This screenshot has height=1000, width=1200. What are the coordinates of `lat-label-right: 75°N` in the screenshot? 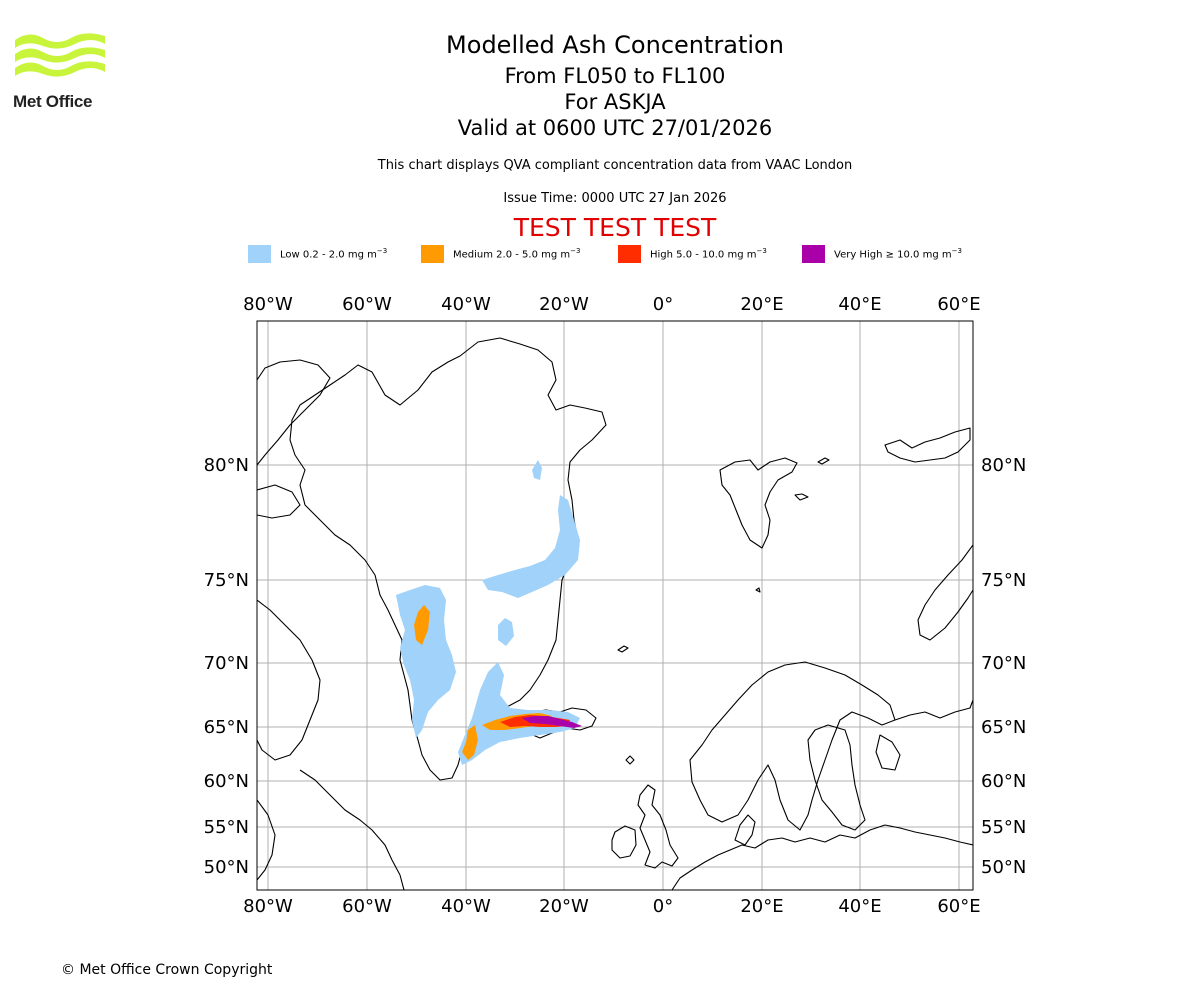 It's located at (1003, 580).